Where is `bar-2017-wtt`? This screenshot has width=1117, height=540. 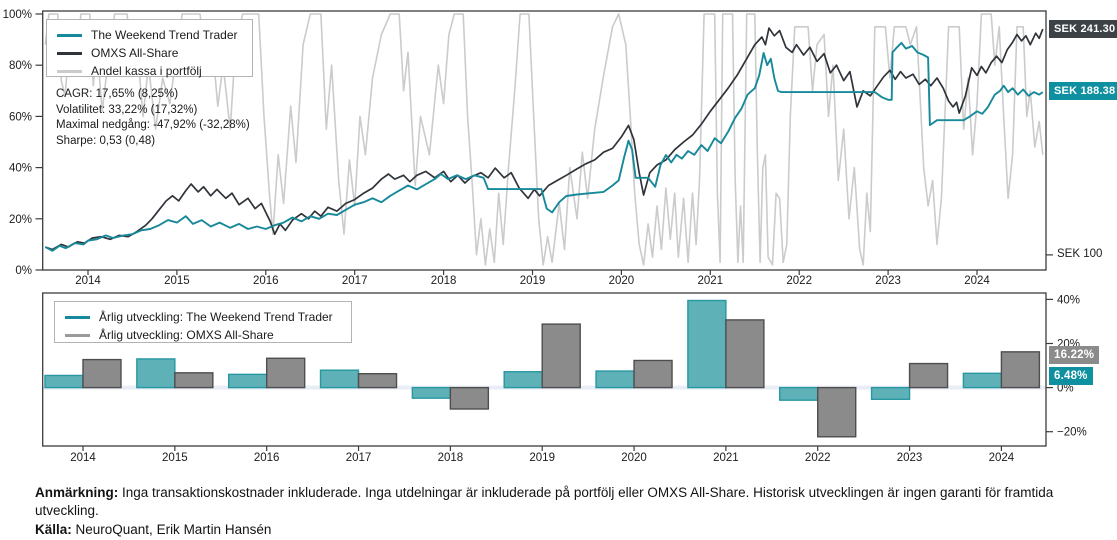 bar-2017-wtt is located at coordinates (339, 379).